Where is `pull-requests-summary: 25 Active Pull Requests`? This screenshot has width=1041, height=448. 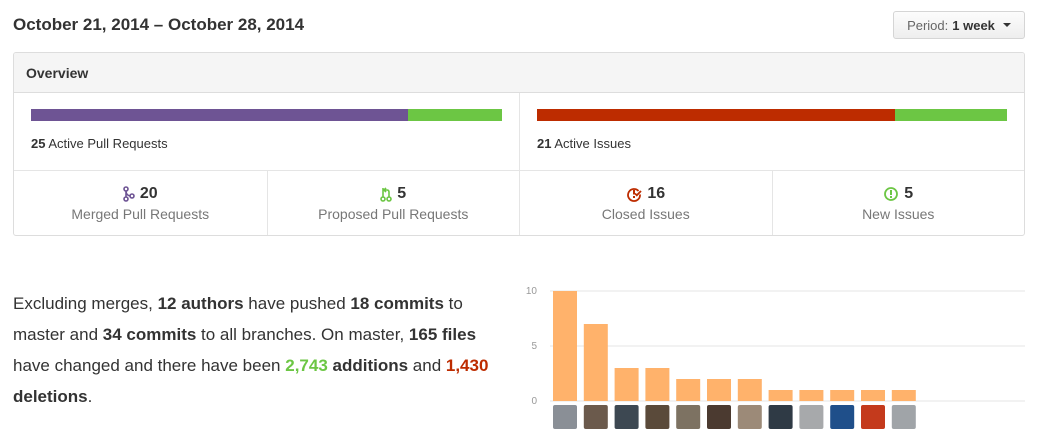 pull-requests-summary: 25 Active Pull Requests is located at coordinates (266, 131).